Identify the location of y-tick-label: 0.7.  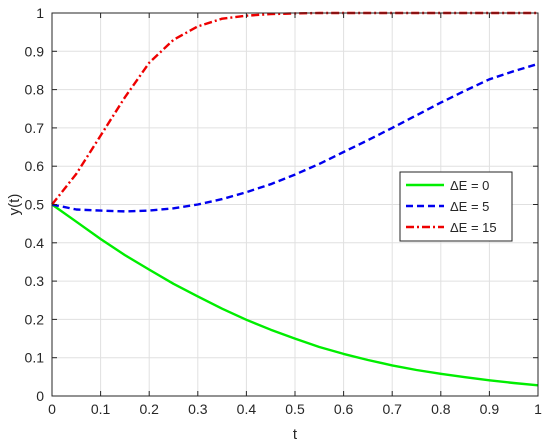
(35, 128).